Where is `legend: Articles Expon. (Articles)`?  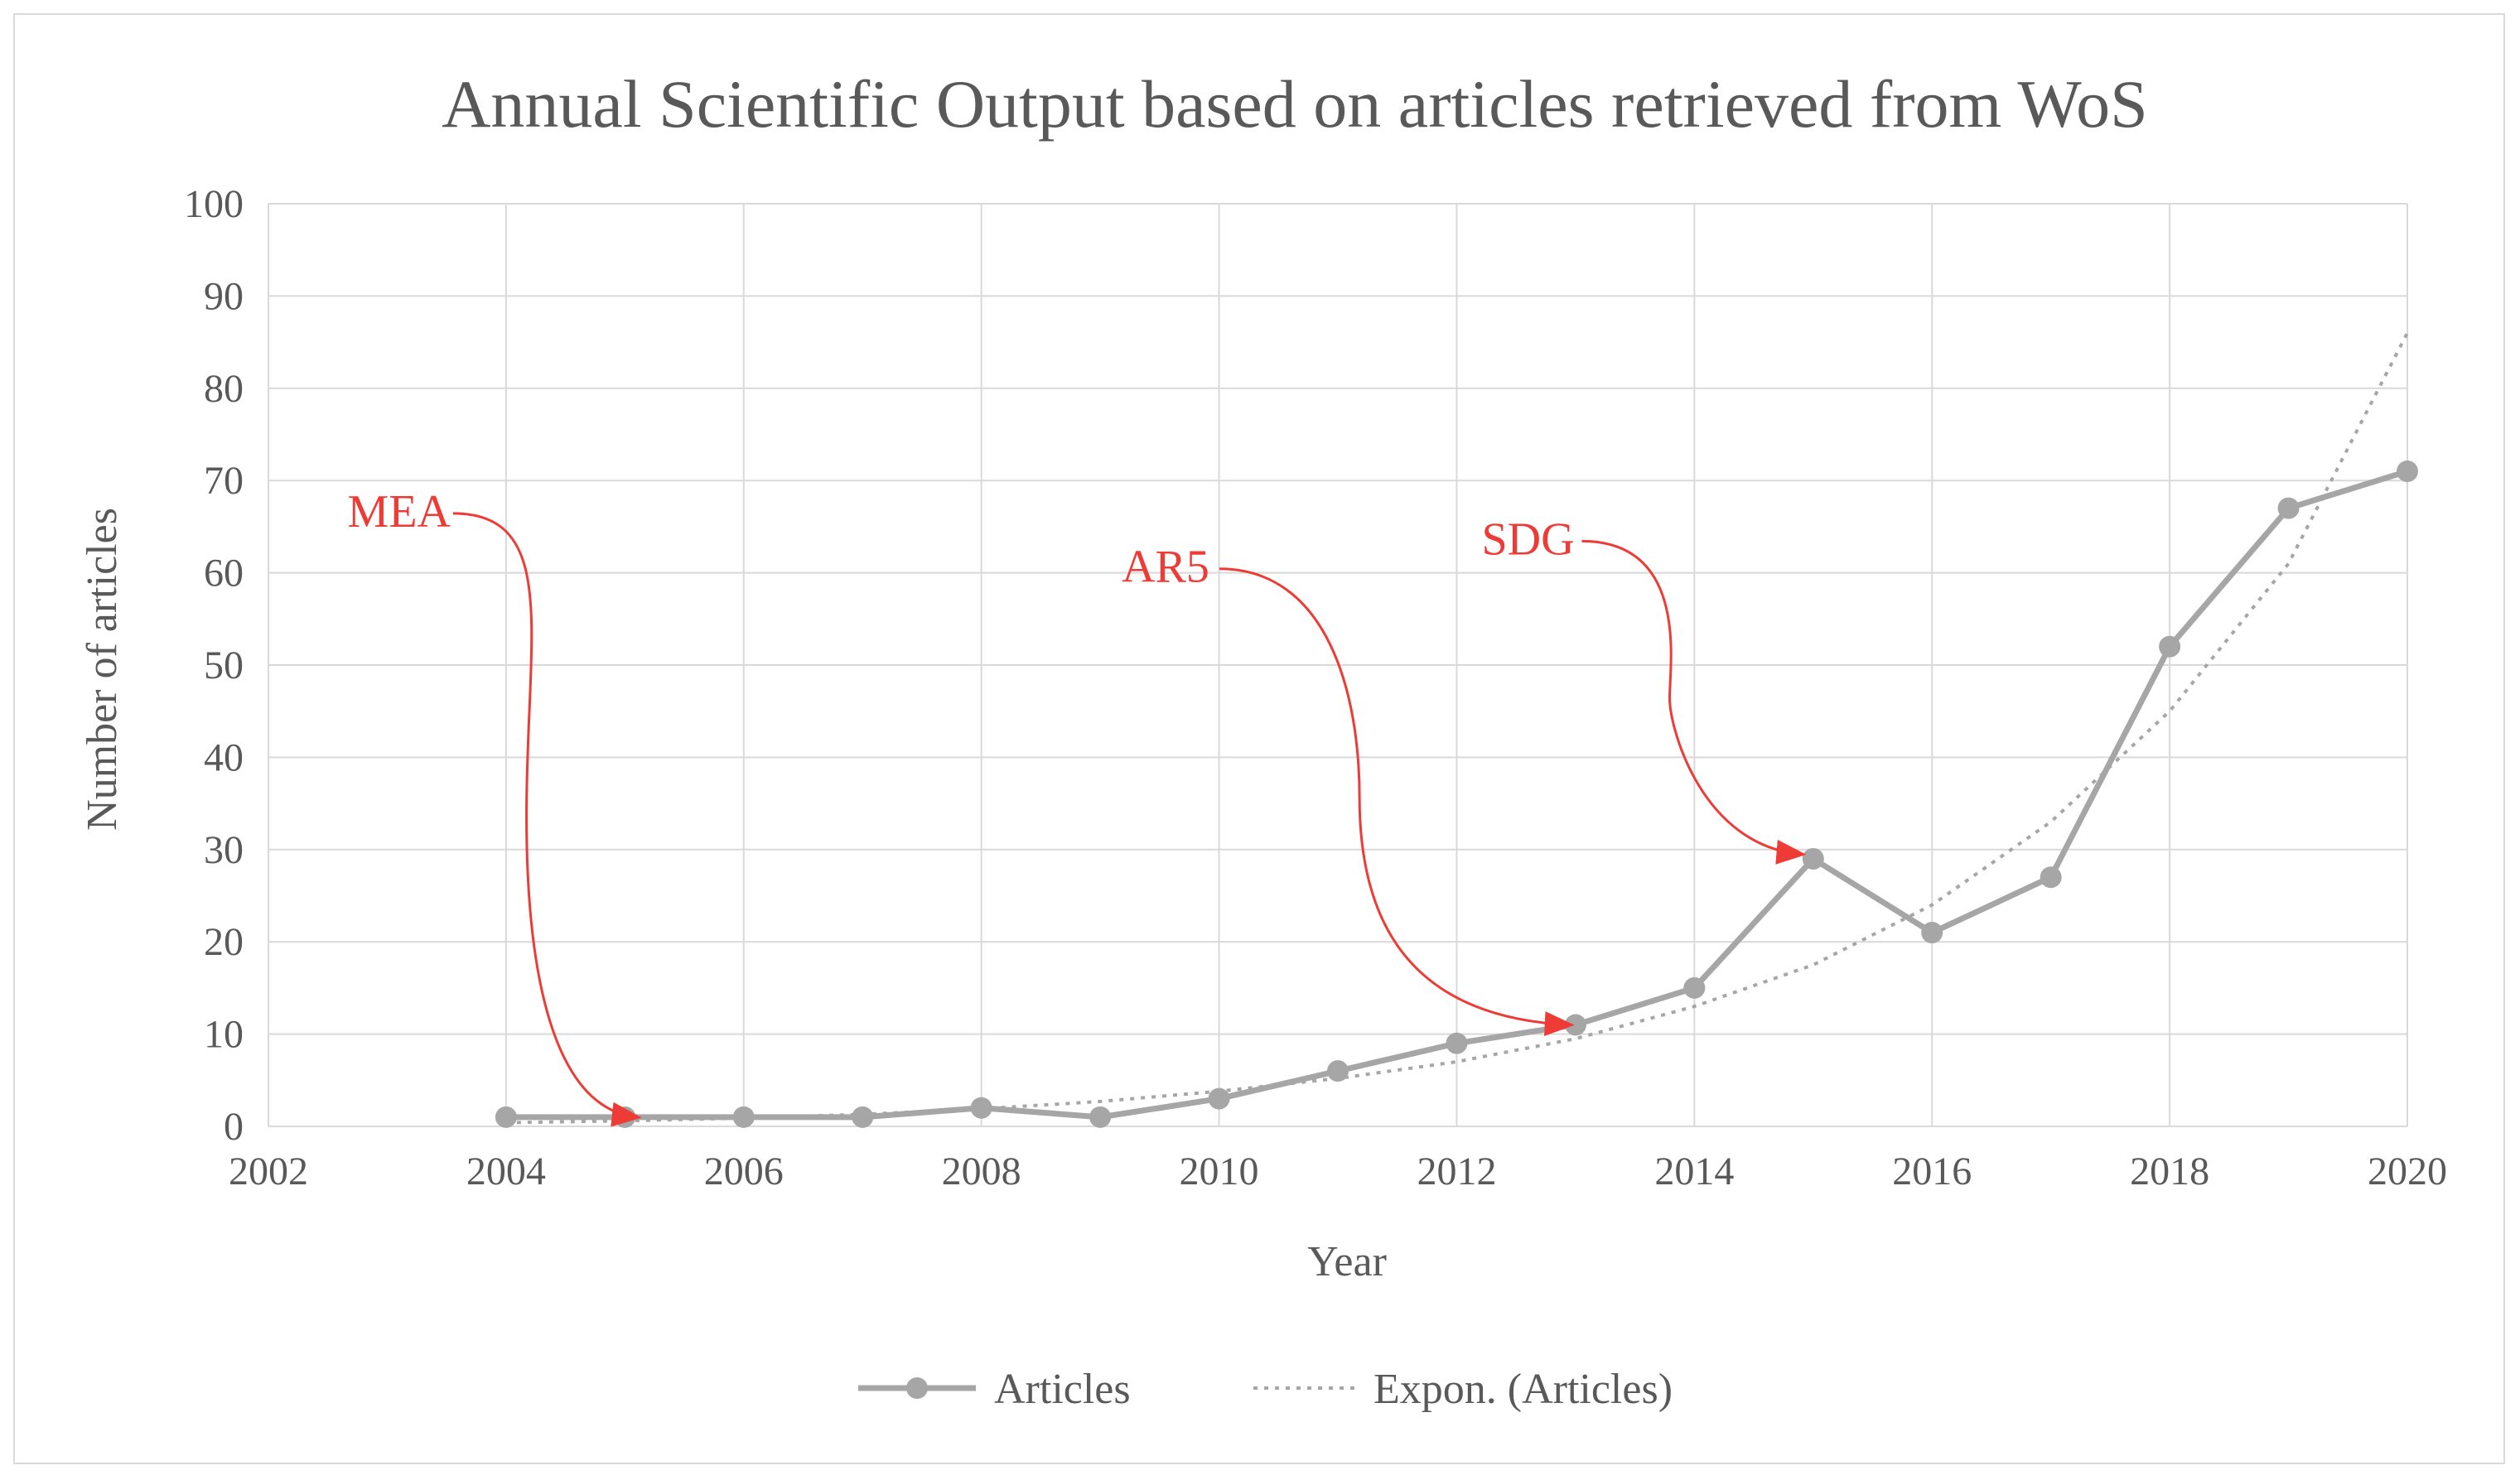
legend: Articles Expon. (Articles) is located at coordinates (1265, 1389).